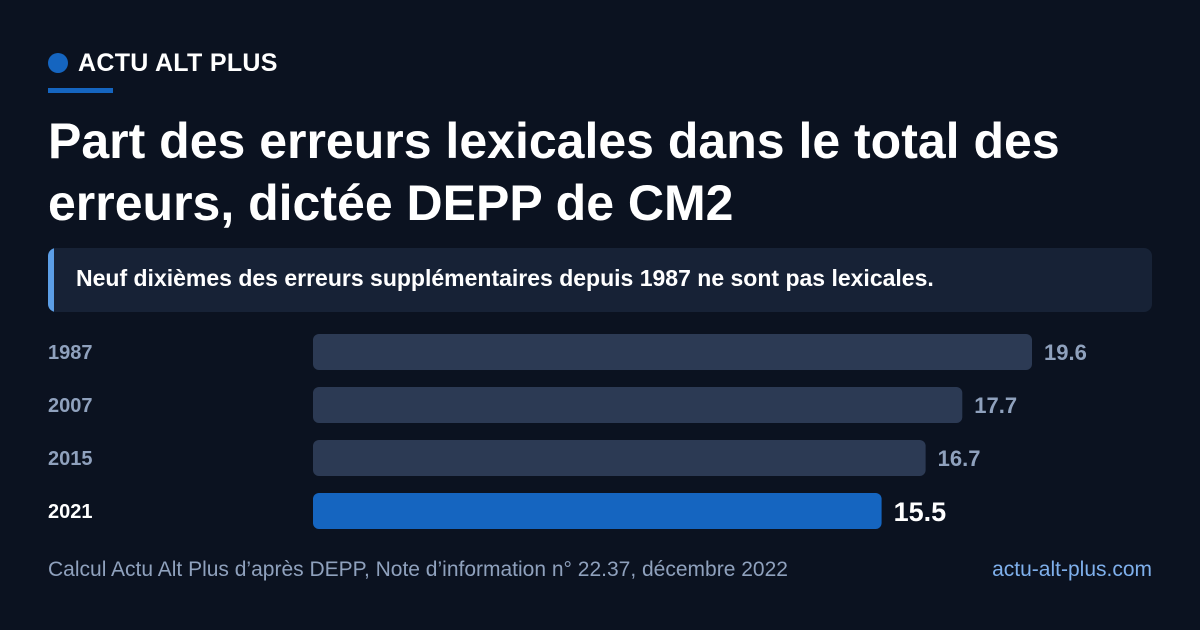  What do you see at coordinates (920, 512) in the screenshot?
I see `value-label-2021: 15.5` at bounding box center [920, 512].